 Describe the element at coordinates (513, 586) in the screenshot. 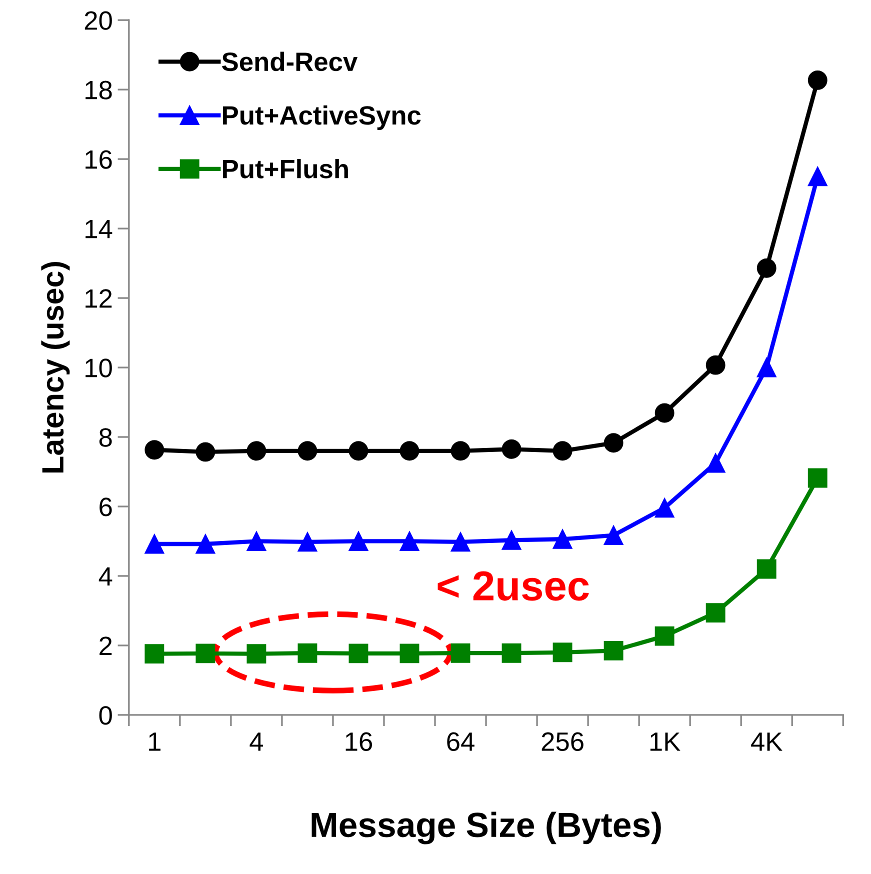

I see `annotation: < 2usec` at that location.